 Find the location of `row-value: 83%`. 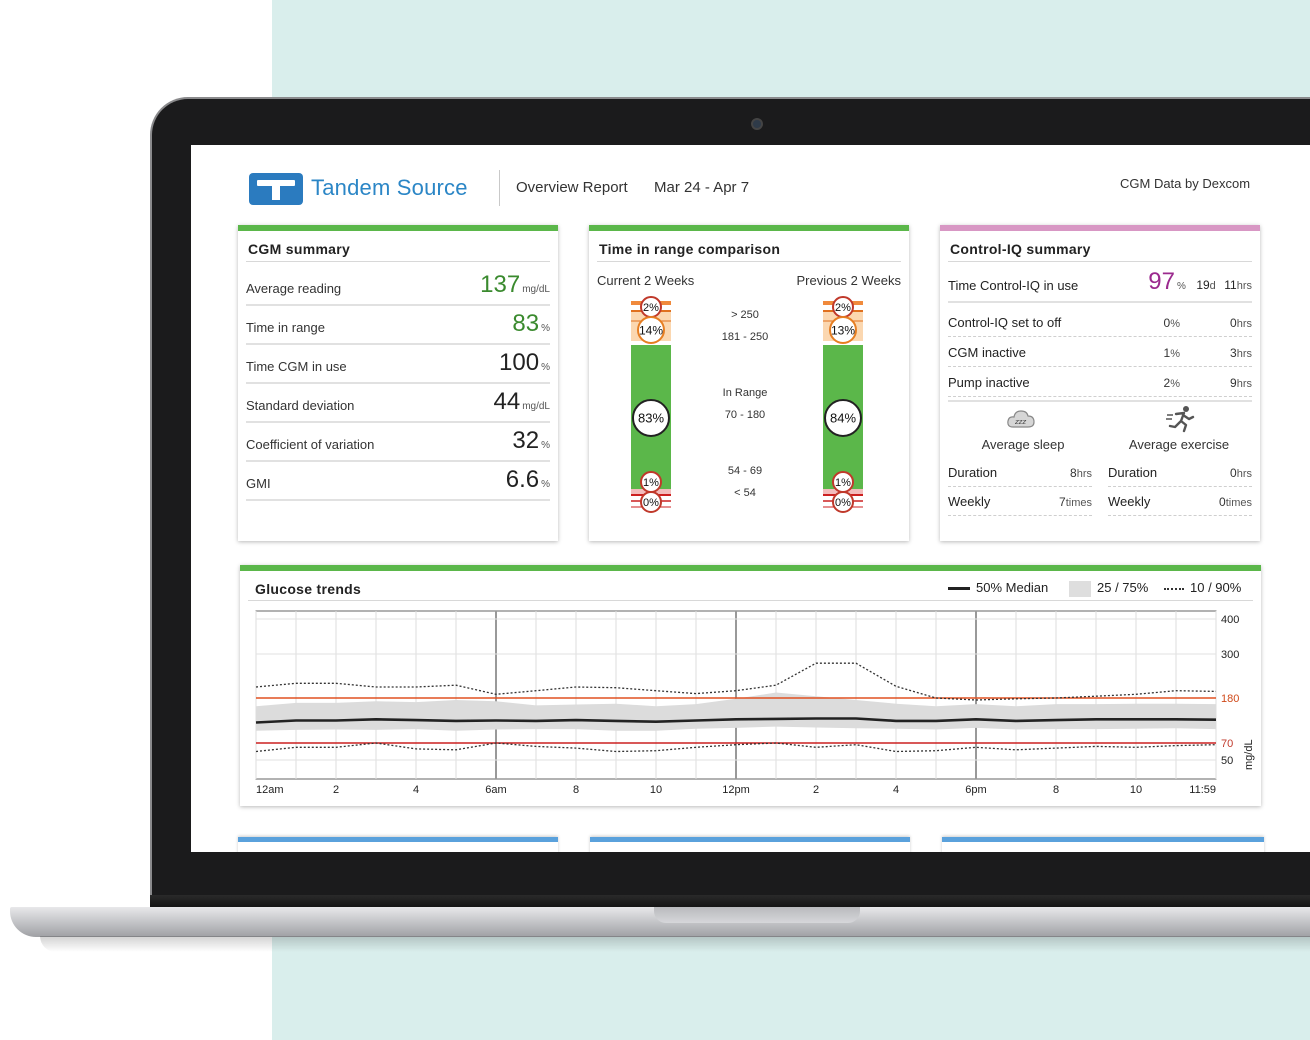

row-value: 83% is located at coordinates (531, 323).